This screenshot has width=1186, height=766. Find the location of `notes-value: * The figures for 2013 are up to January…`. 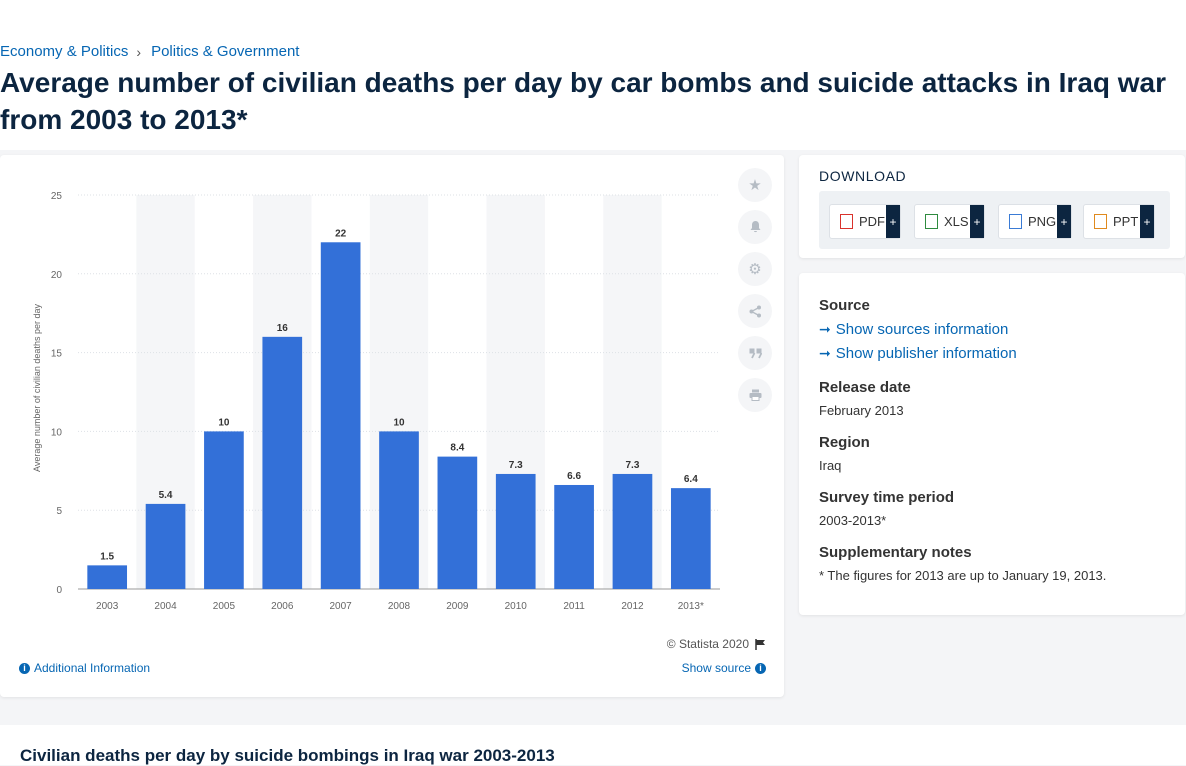

notes-value: * The figures for 2013 are up to January… is located at coordinates (963, 575).